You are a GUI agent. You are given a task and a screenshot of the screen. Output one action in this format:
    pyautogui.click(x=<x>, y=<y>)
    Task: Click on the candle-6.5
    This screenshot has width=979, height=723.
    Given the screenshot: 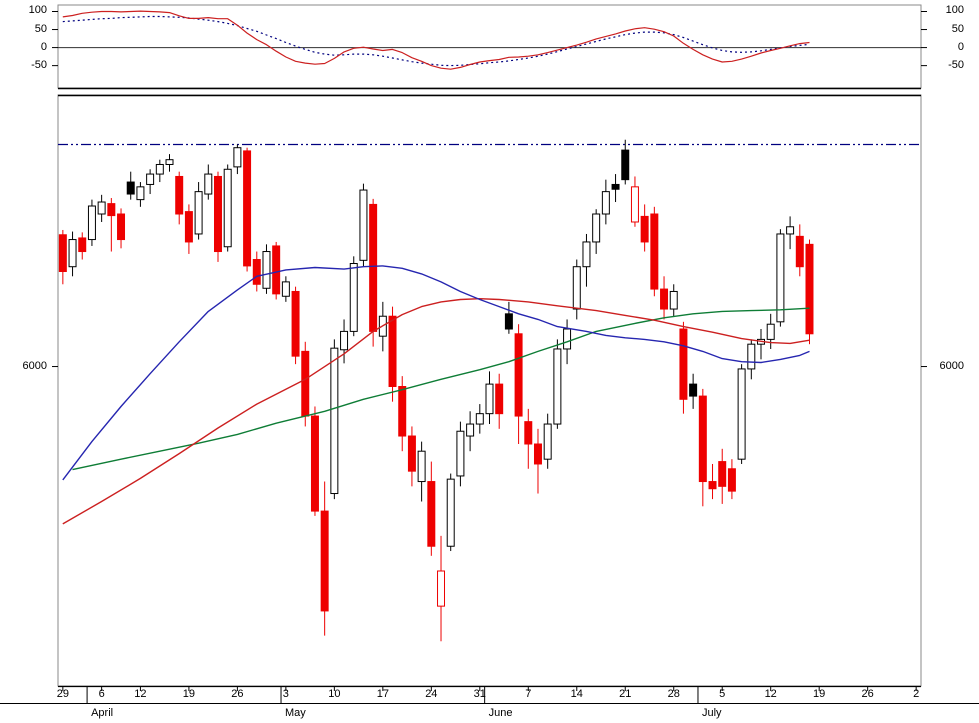 What is the action you would take?
    pyautogui.click(x=314, y=463)
    